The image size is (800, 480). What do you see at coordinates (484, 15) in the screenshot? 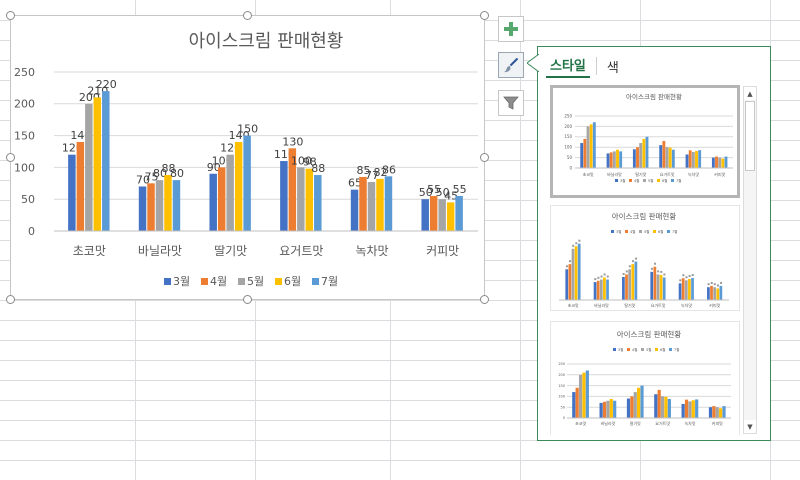
I see `resize-handle-top-right` at bounding box center [484, 15].